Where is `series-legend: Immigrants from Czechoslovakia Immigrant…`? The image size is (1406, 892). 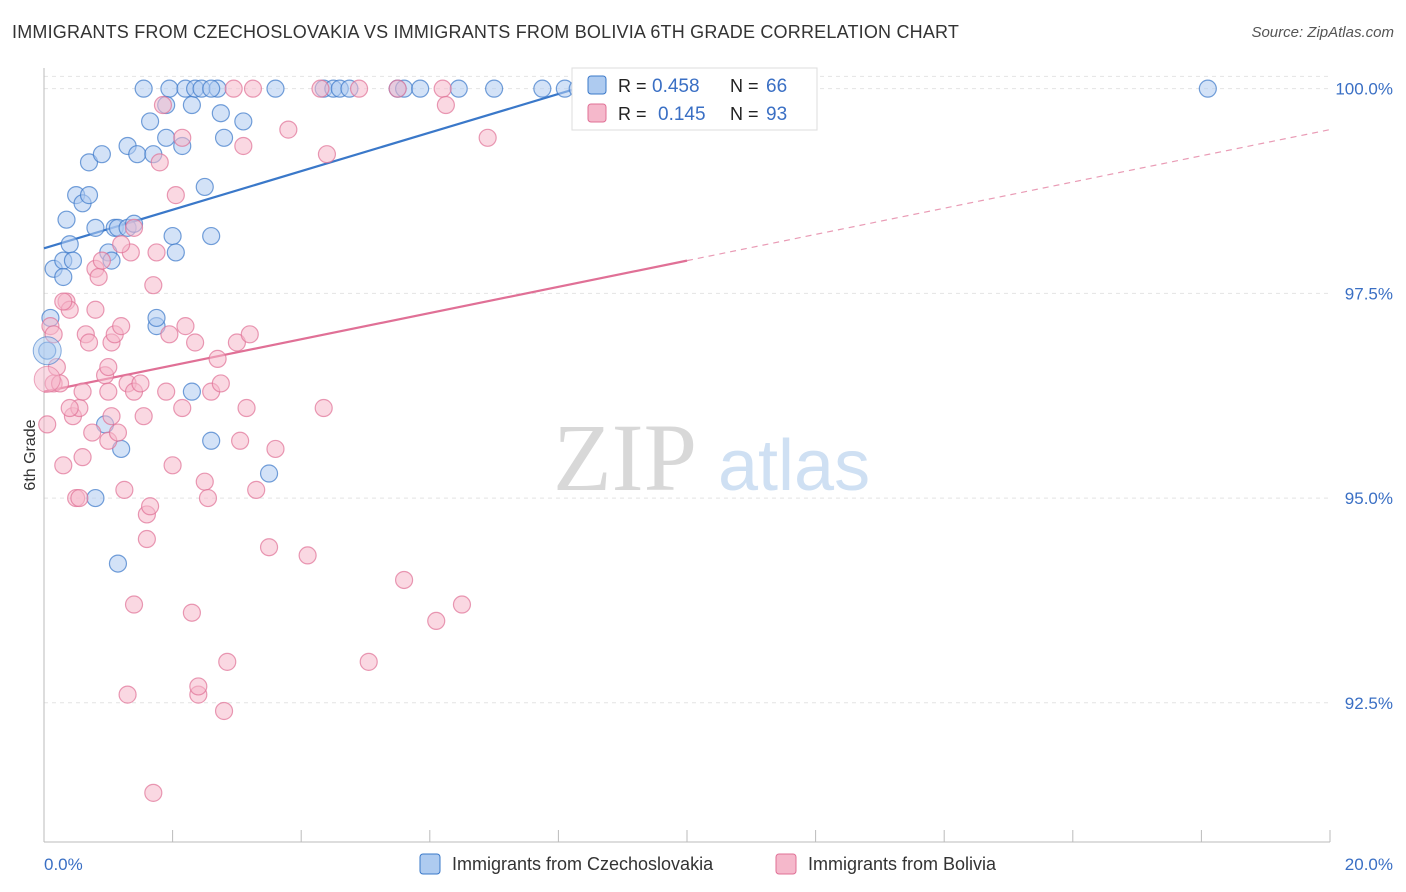
series-legend: Immigrants from Czechoslovakia Immigrant… is located at coordinates (708, 864).